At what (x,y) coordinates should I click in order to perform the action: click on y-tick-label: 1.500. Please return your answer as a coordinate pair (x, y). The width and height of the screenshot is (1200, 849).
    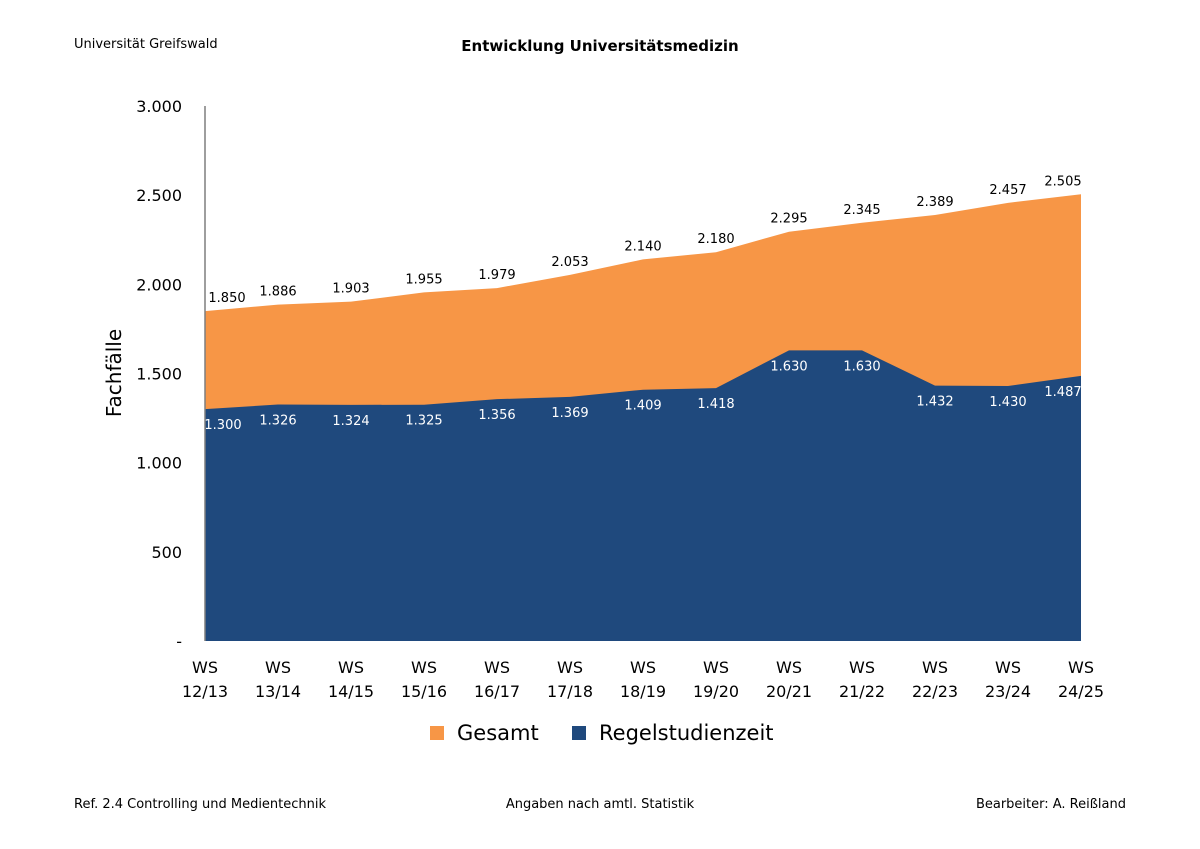
    Looking at the image, I should click on (159, 374).